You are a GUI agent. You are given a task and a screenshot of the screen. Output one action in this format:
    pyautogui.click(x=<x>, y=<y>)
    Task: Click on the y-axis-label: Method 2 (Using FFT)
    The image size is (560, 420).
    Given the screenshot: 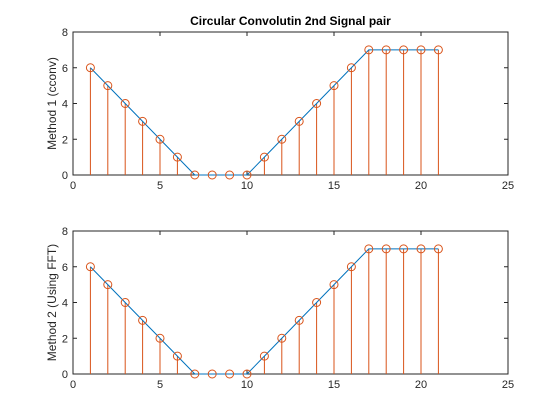 What is the action you would take?
    pyautogui.click(x=52, y=302)
    